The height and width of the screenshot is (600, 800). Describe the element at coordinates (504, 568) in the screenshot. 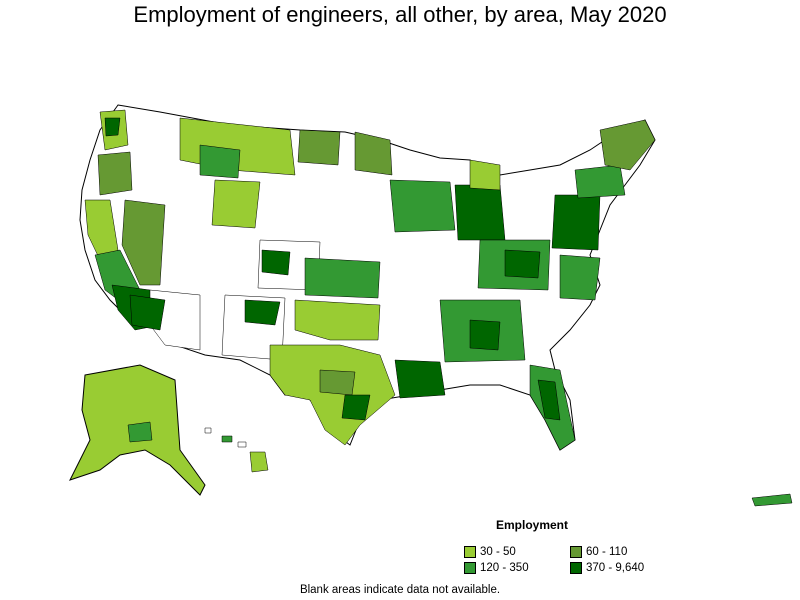

I see `legend-label: 120 - 350` at that location.